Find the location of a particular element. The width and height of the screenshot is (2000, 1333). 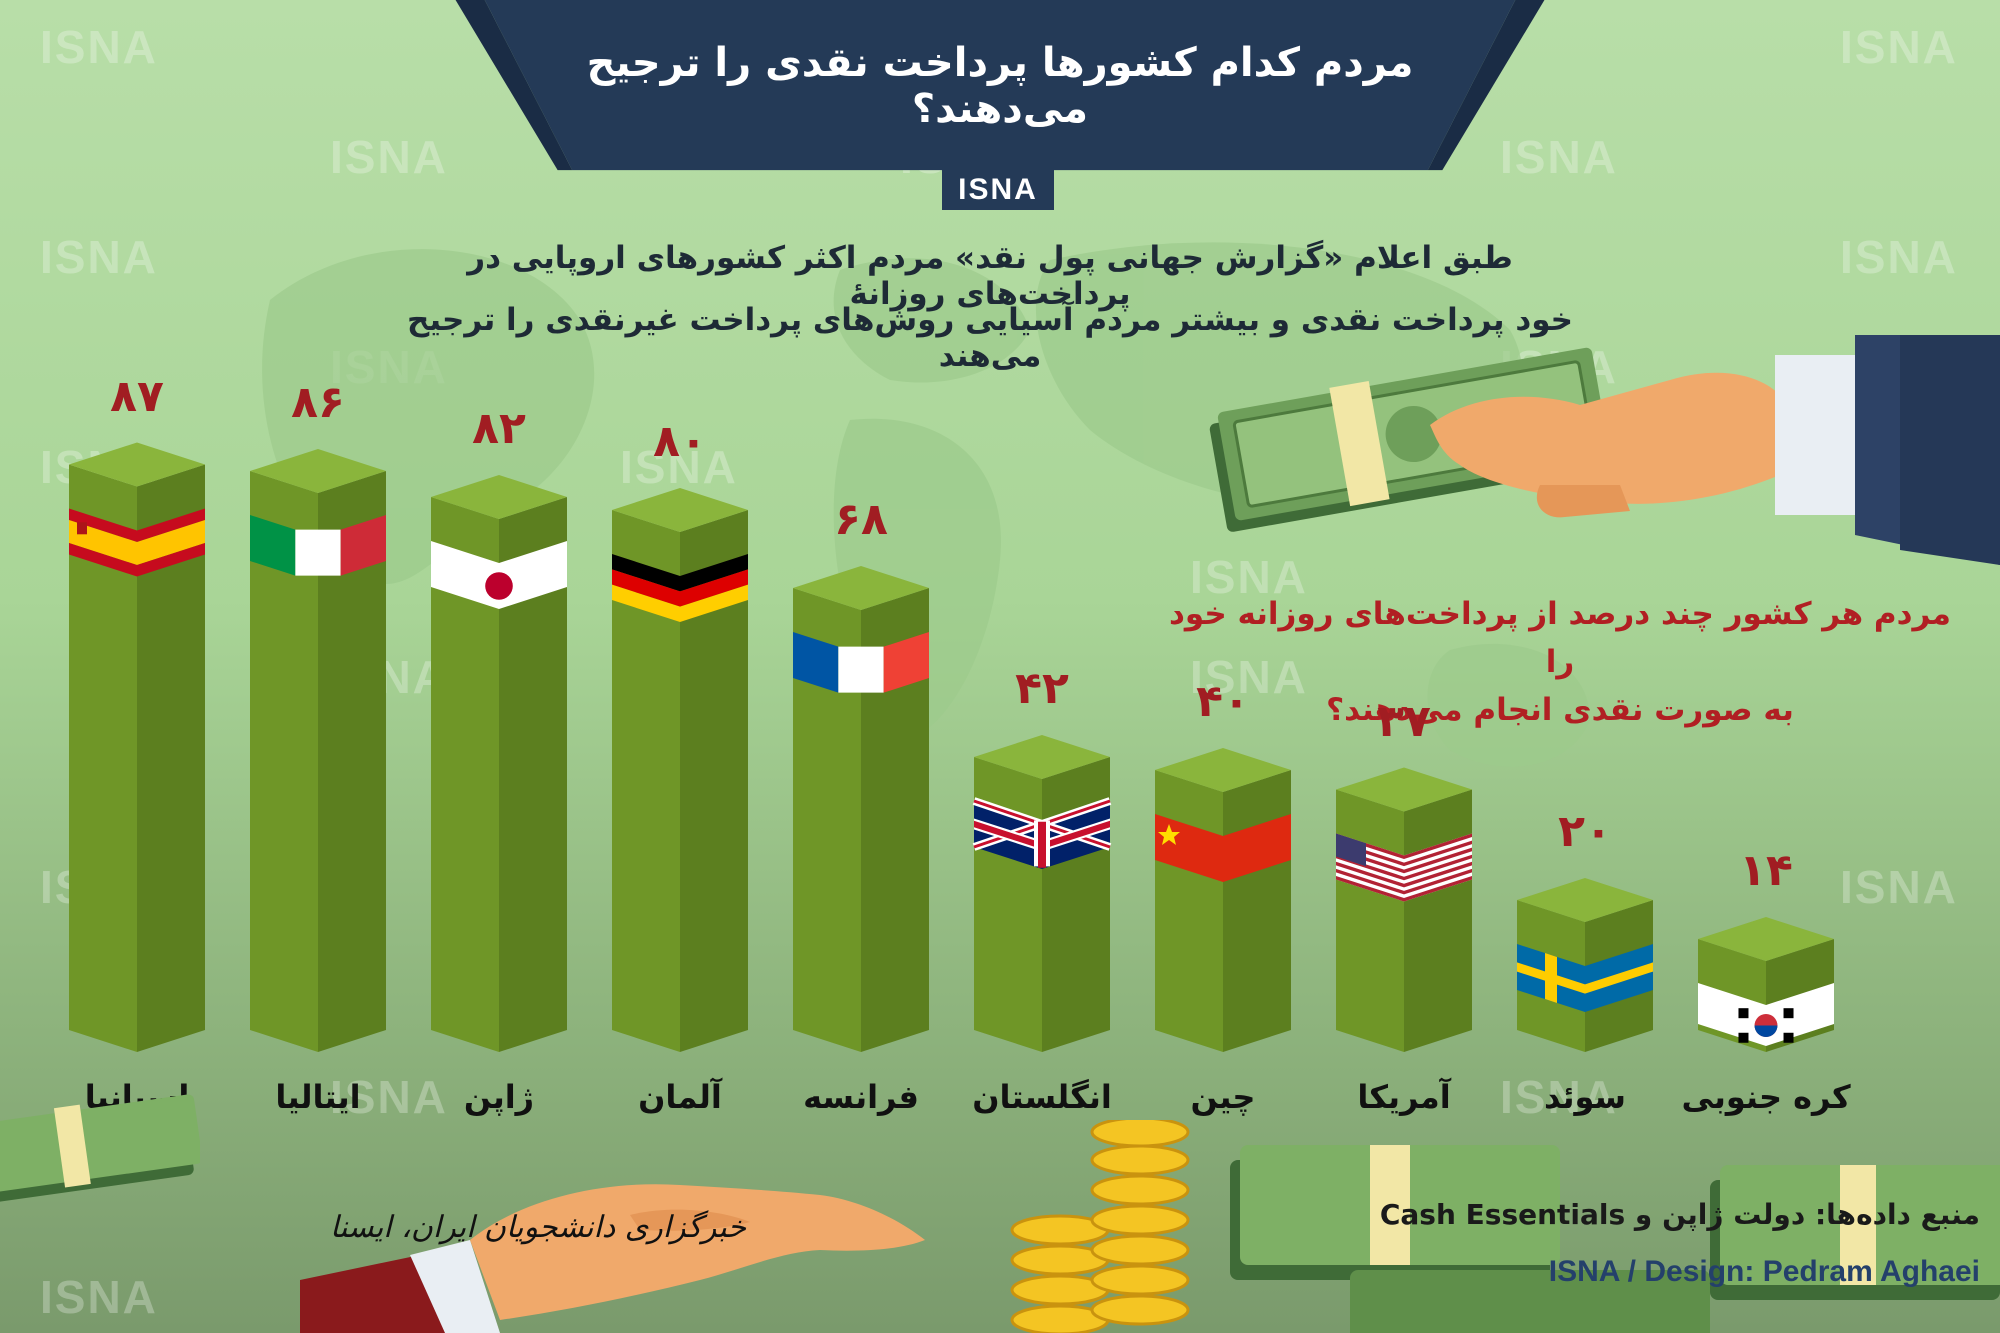

value-label: ۸۲ is located at coordinates (499, 428).